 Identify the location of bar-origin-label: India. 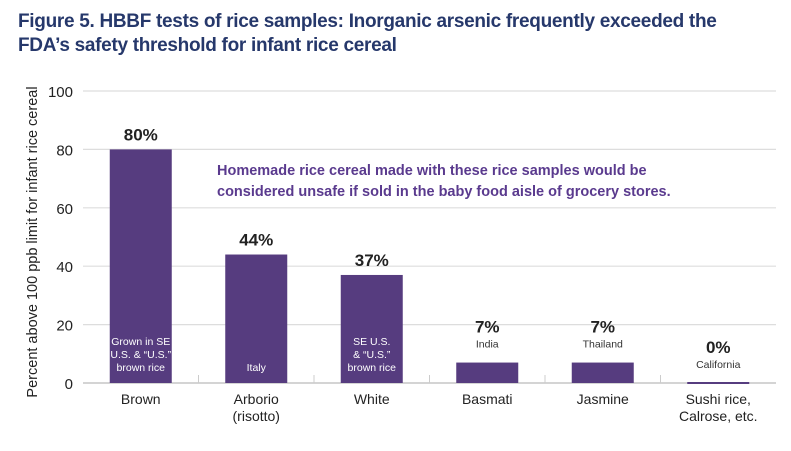
(487, 345).